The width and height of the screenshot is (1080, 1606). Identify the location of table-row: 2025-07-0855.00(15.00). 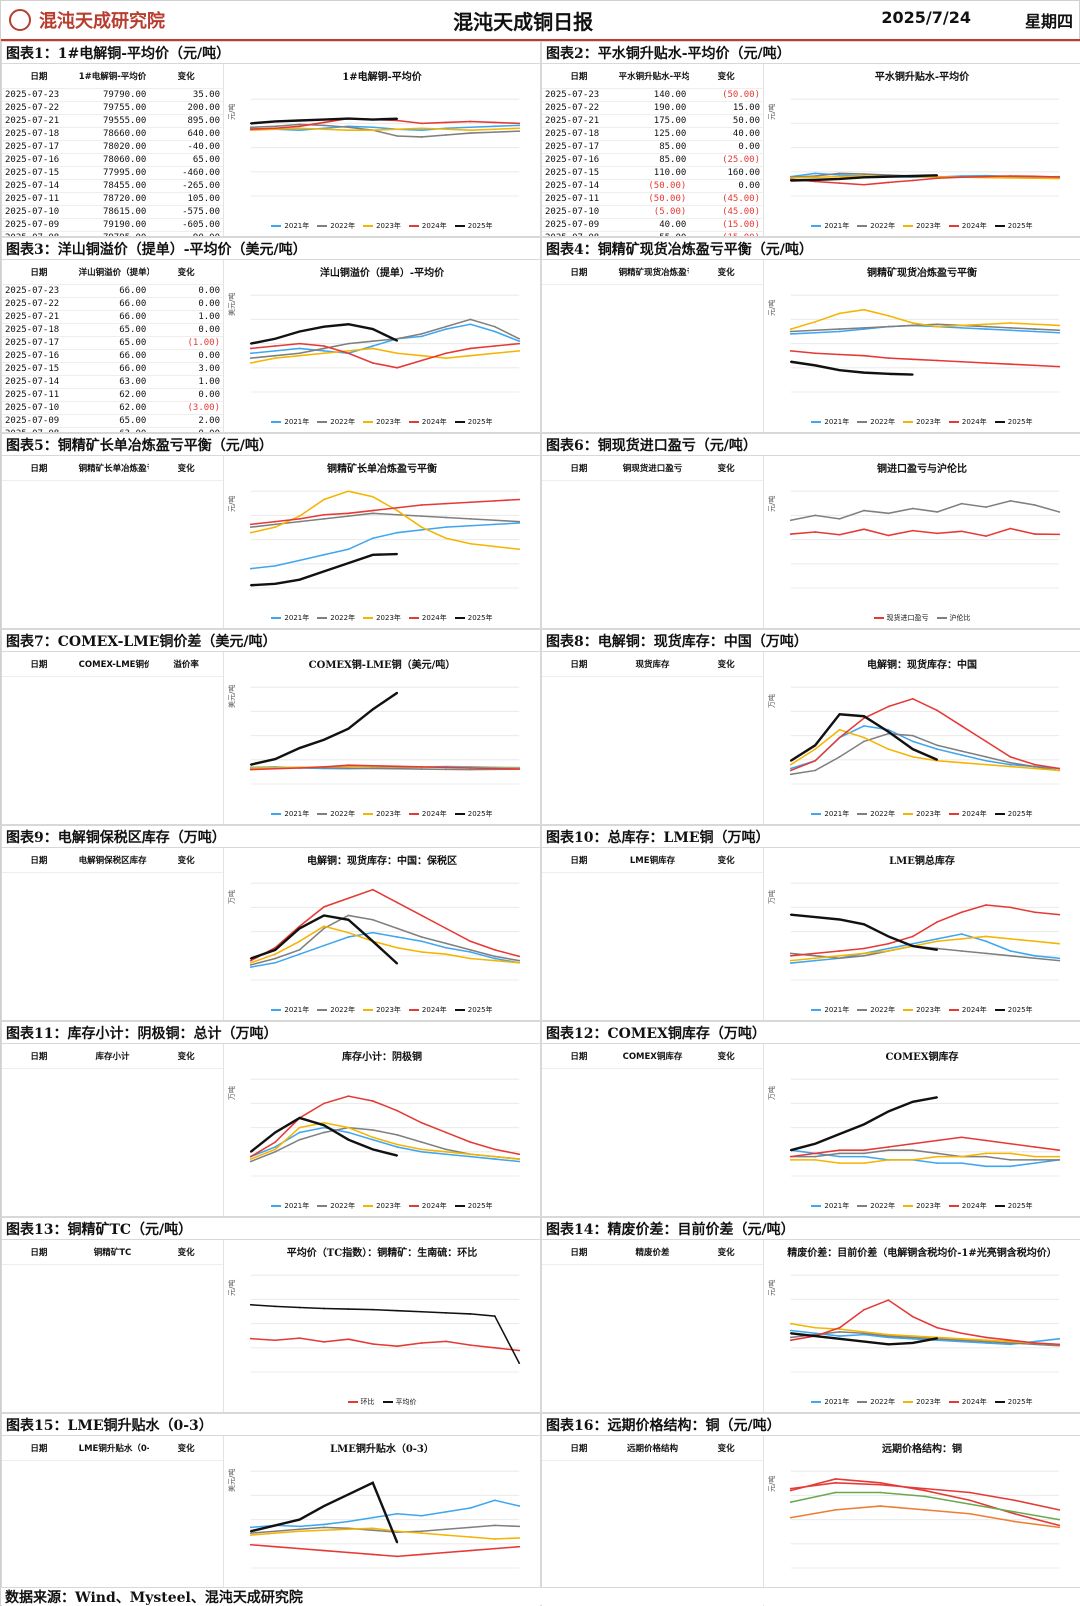
(652, 233).